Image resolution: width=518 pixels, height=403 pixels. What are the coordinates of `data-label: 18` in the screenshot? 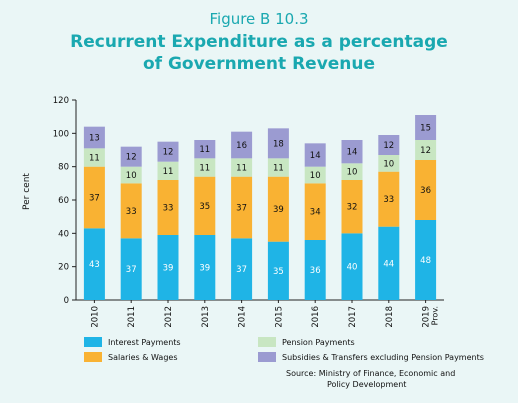 It's located at (278, 144).